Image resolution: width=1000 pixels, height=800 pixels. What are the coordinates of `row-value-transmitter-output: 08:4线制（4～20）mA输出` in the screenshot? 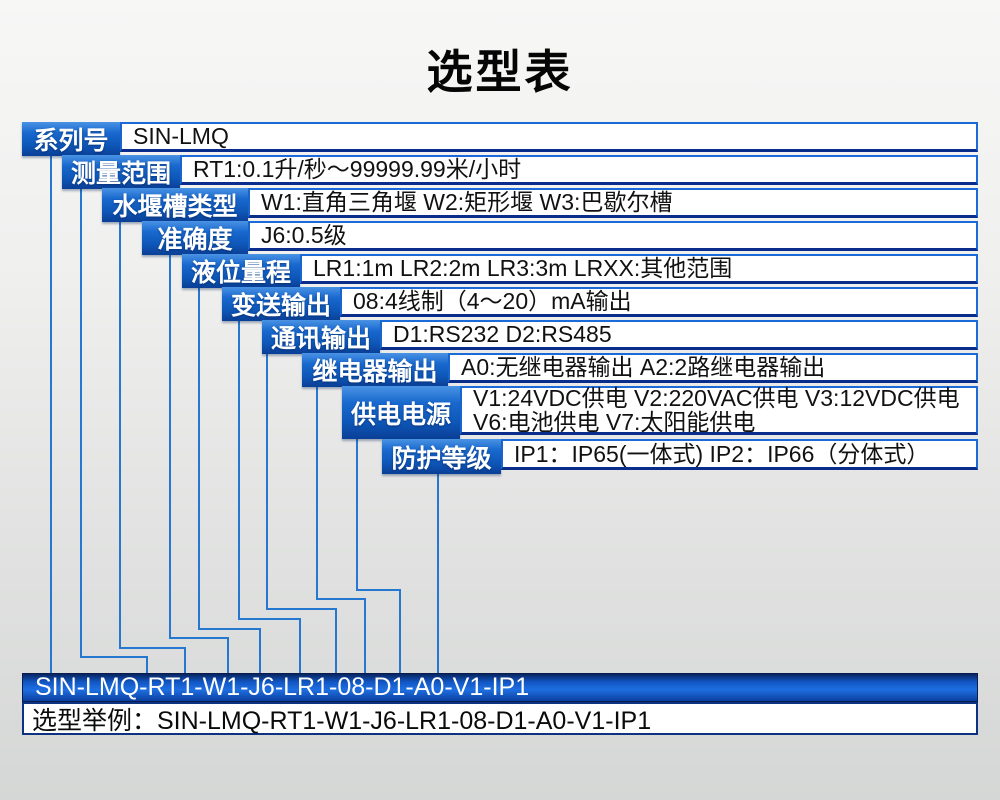 It's located at (659, 302).